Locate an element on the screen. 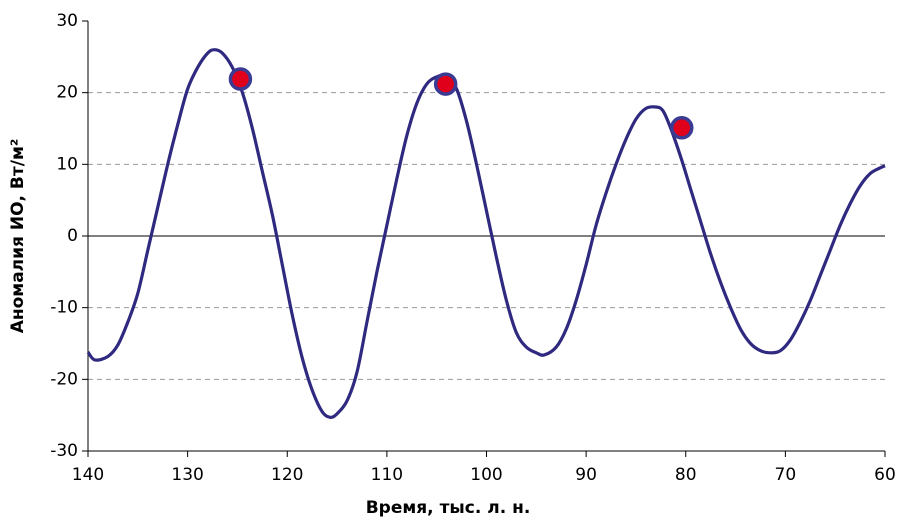 The width and height of the screenshot is (898, 522). y-tick-label: -10 is located at coordinates (64, 308).